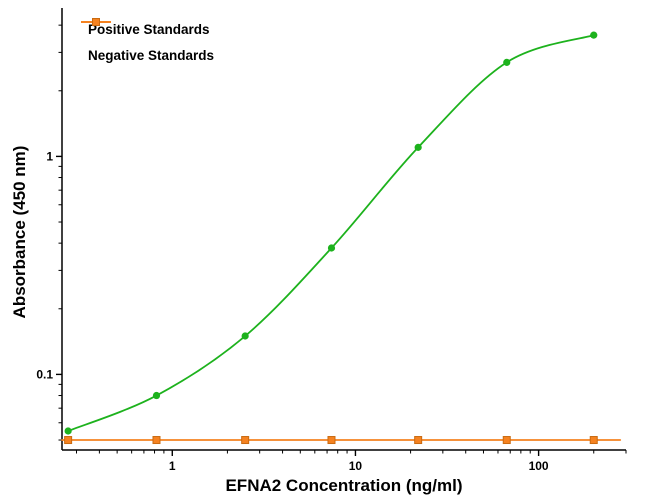  Describe the element at coordinates (539, 466) in the screenshot. I see `svg-text: 100` at that location.